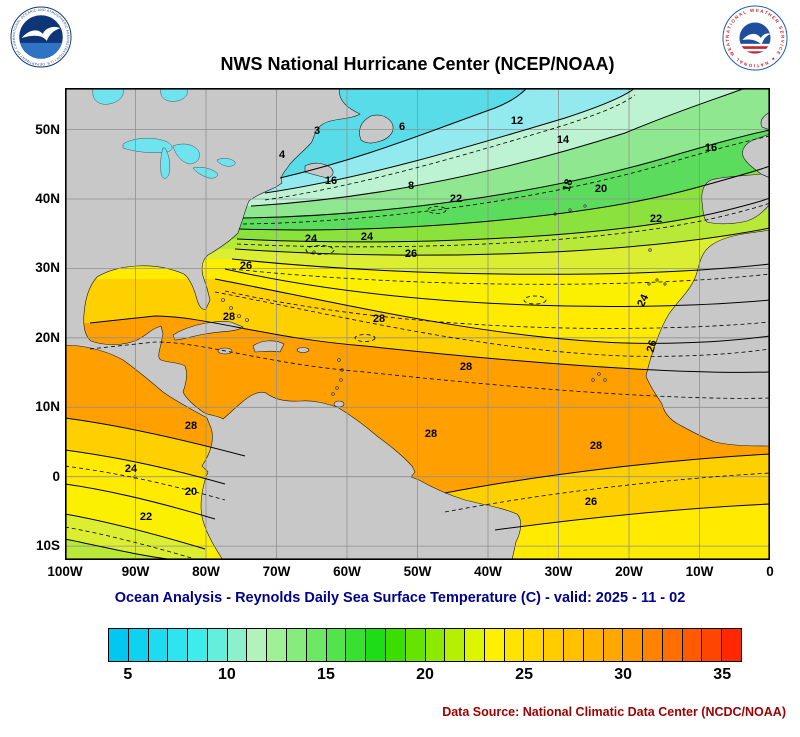  Describe the element at coordinates (558, 571) in the screenshot. I see `lon-tick-label: 30W` at that location.